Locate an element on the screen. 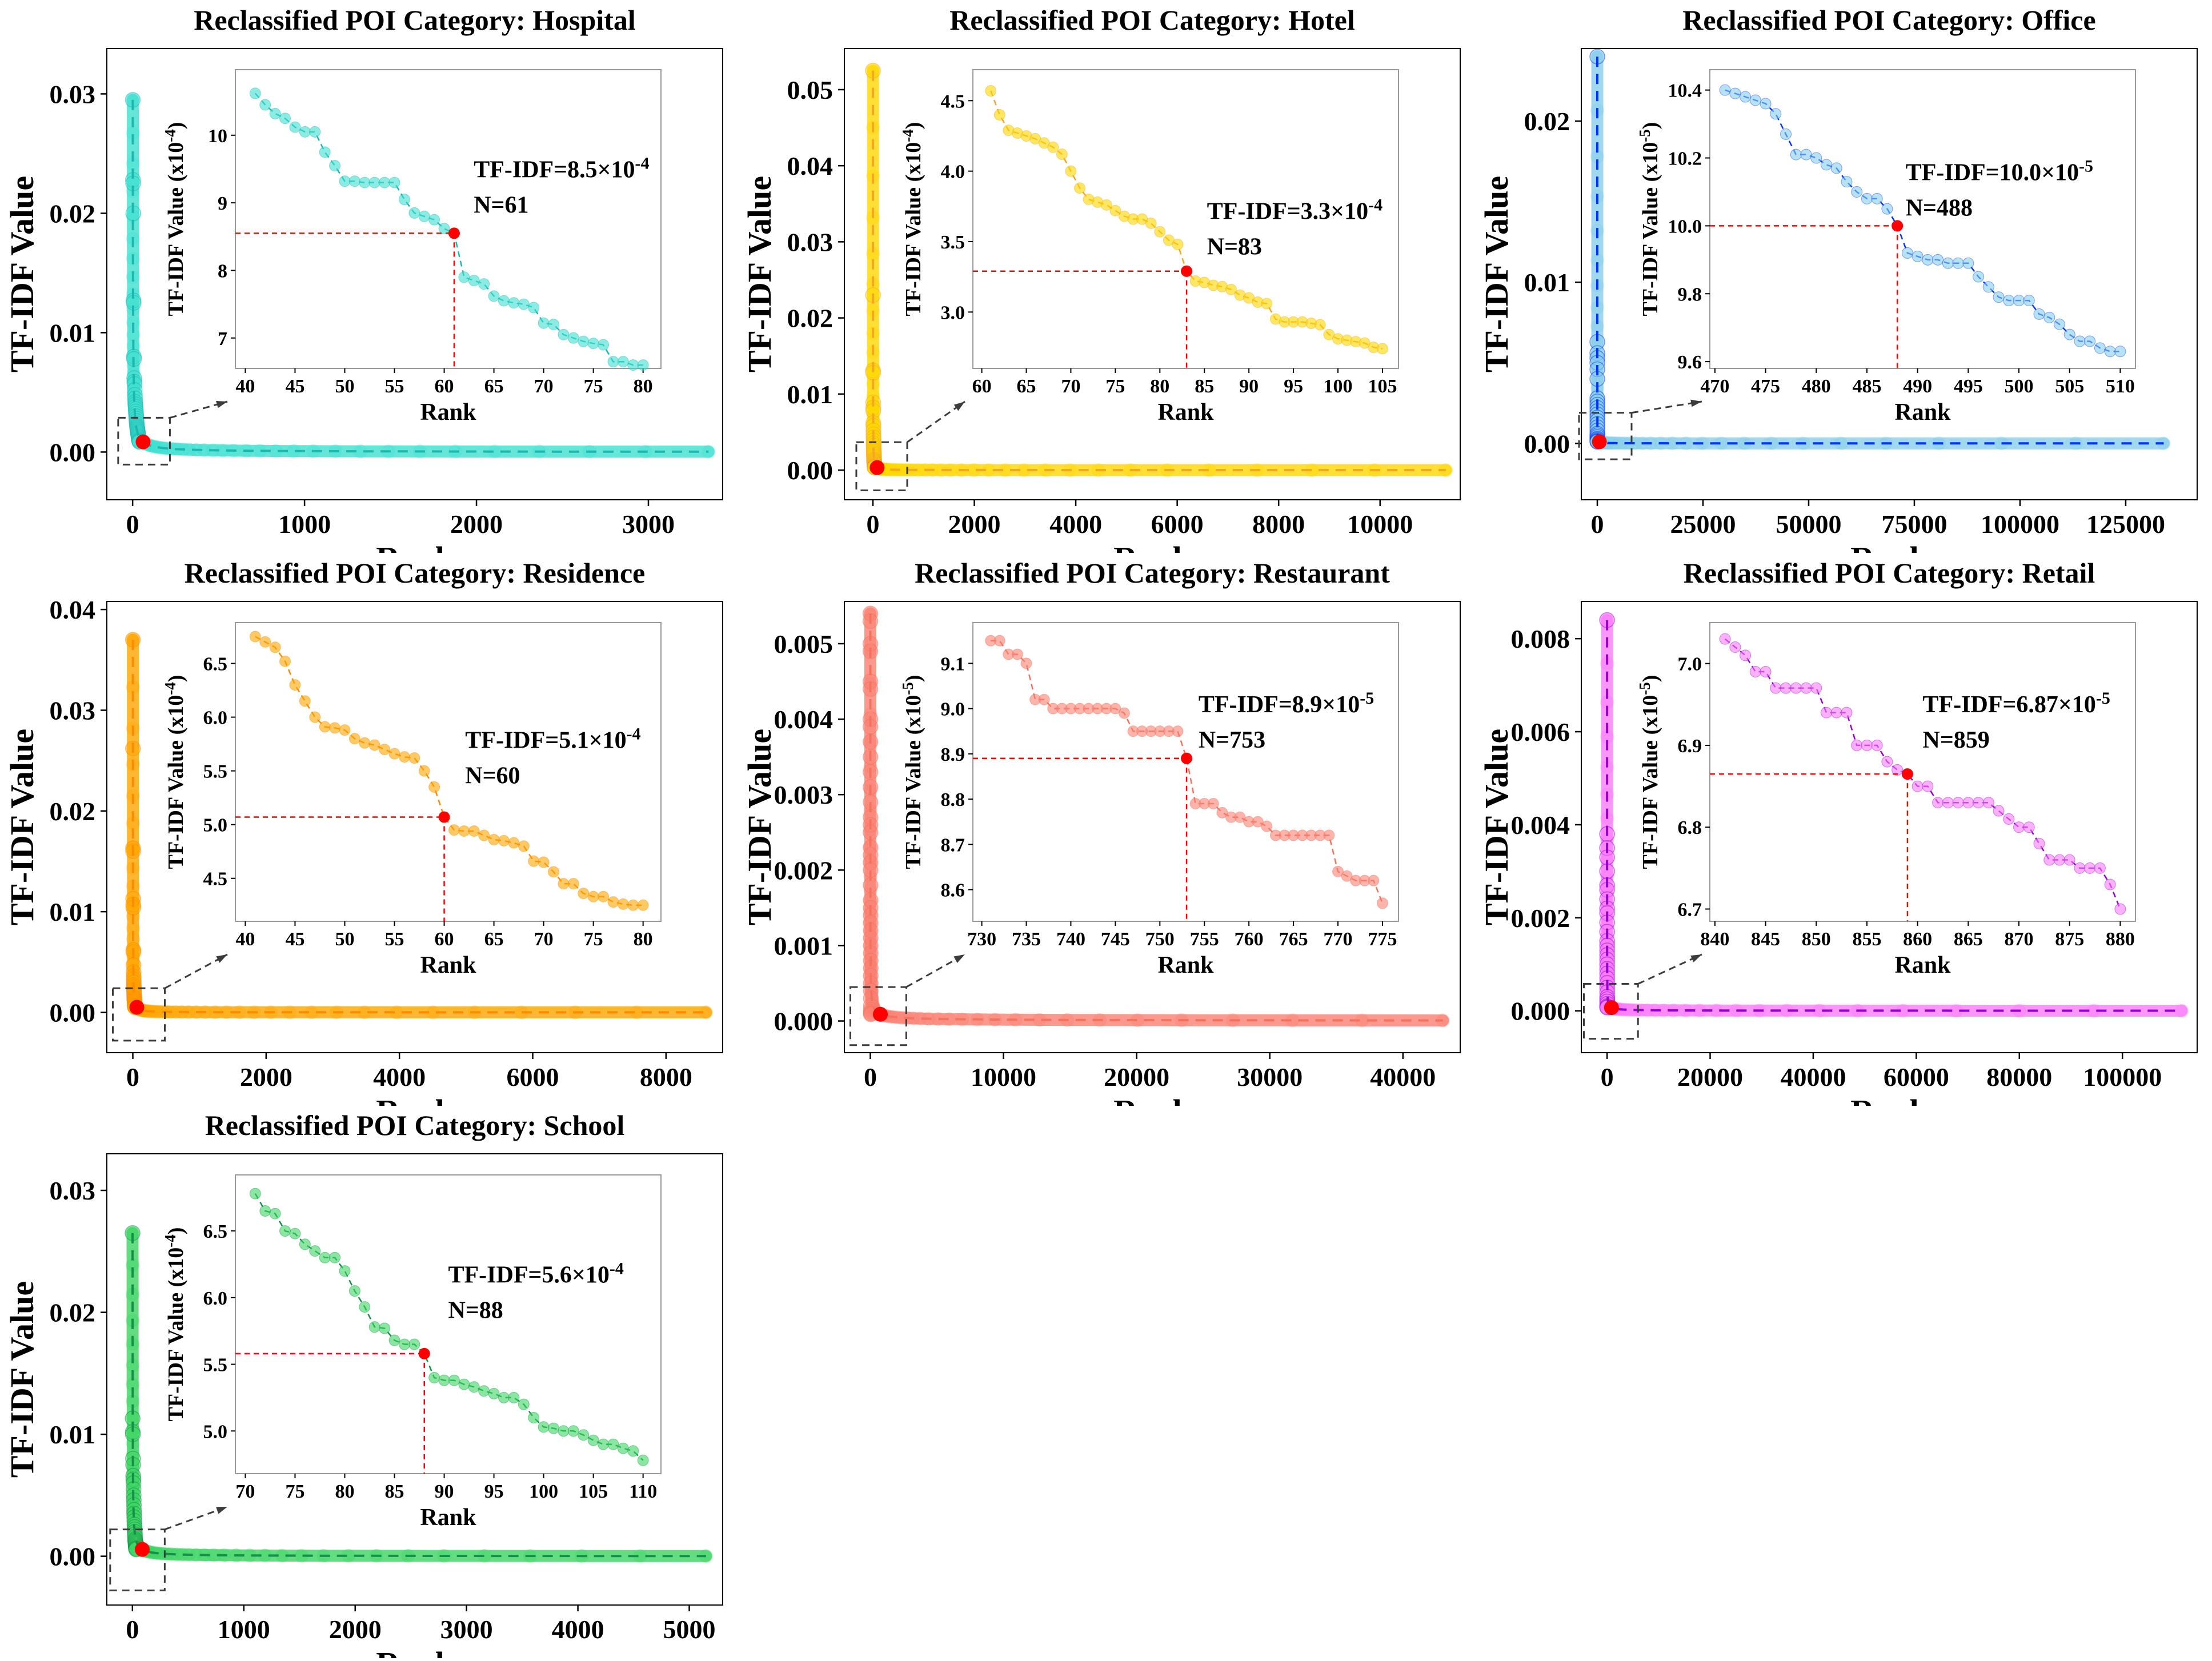  svg-text: 9.1 is located at coordinates (952, 664).